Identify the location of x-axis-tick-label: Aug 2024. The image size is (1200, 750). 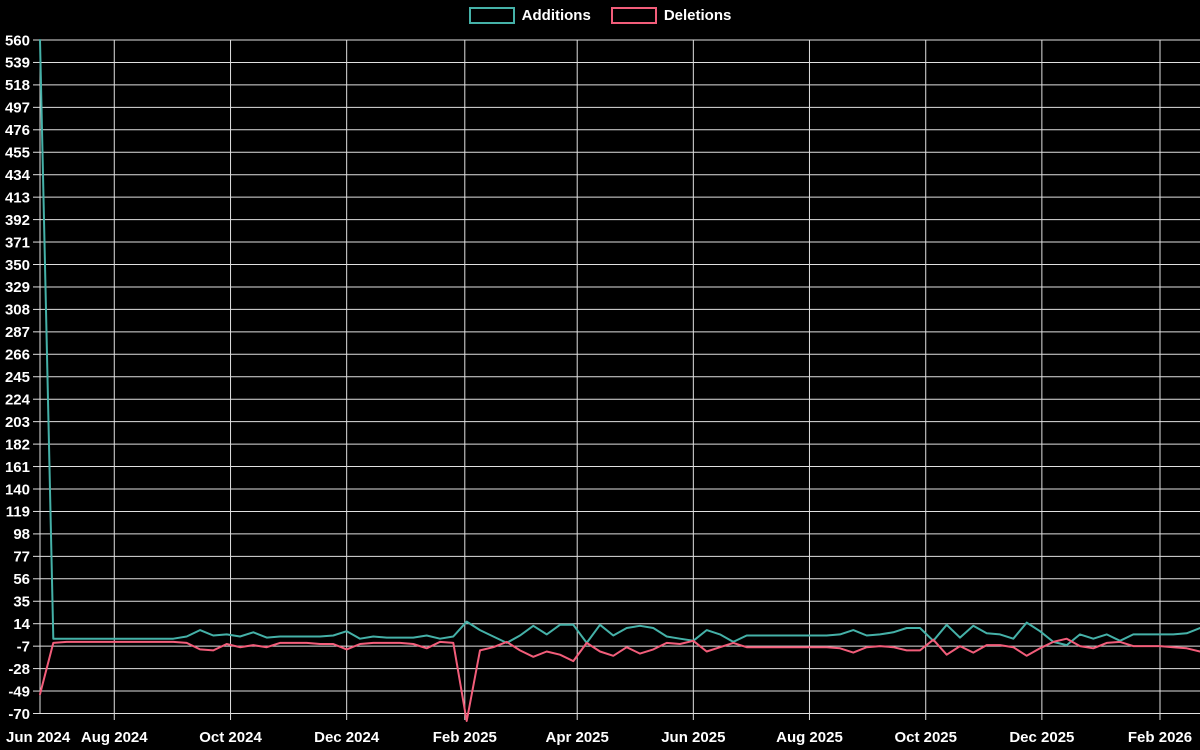
(114, 737).